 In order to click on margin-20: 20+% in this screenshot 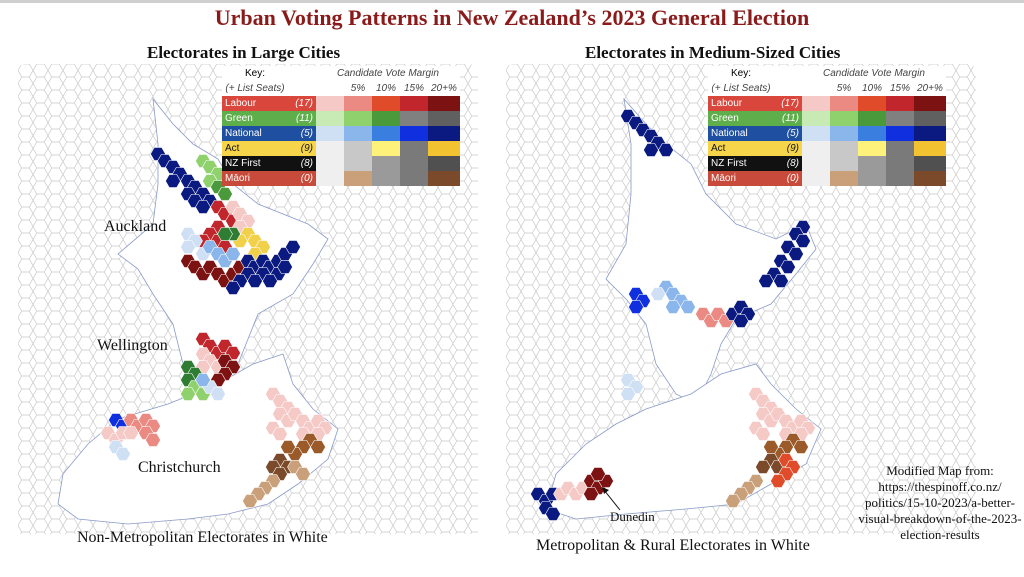, I will do `click(930, 88)`.